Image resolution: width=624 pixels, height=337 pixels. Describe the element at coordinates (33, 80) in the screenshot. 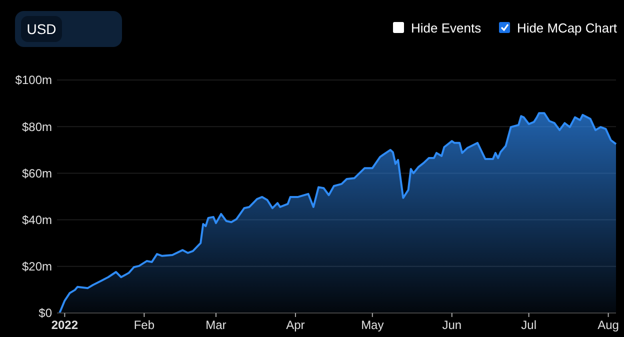

I see `y-tick-label: $100m` at that location.